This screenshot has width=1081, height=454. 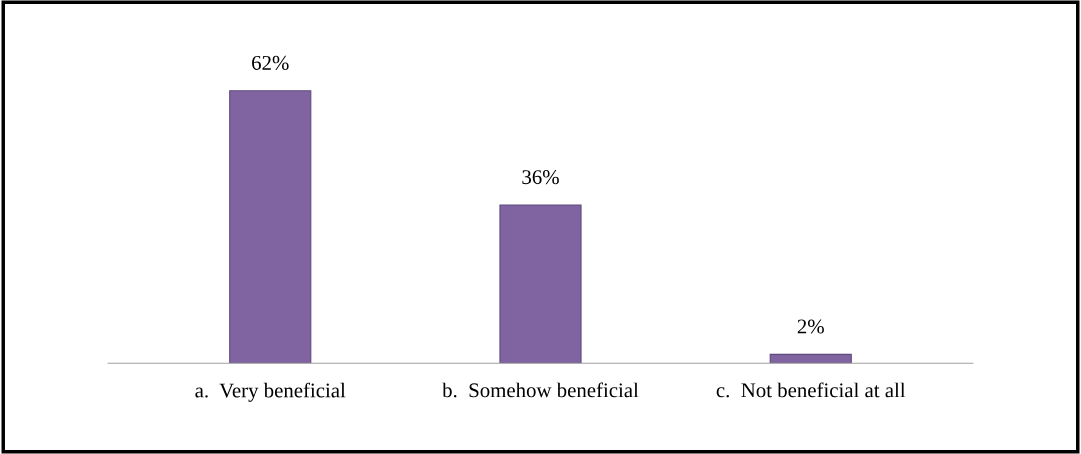 I want to click on x-tick-label: b. Somehow beneficial, so click(x=540, y=390).